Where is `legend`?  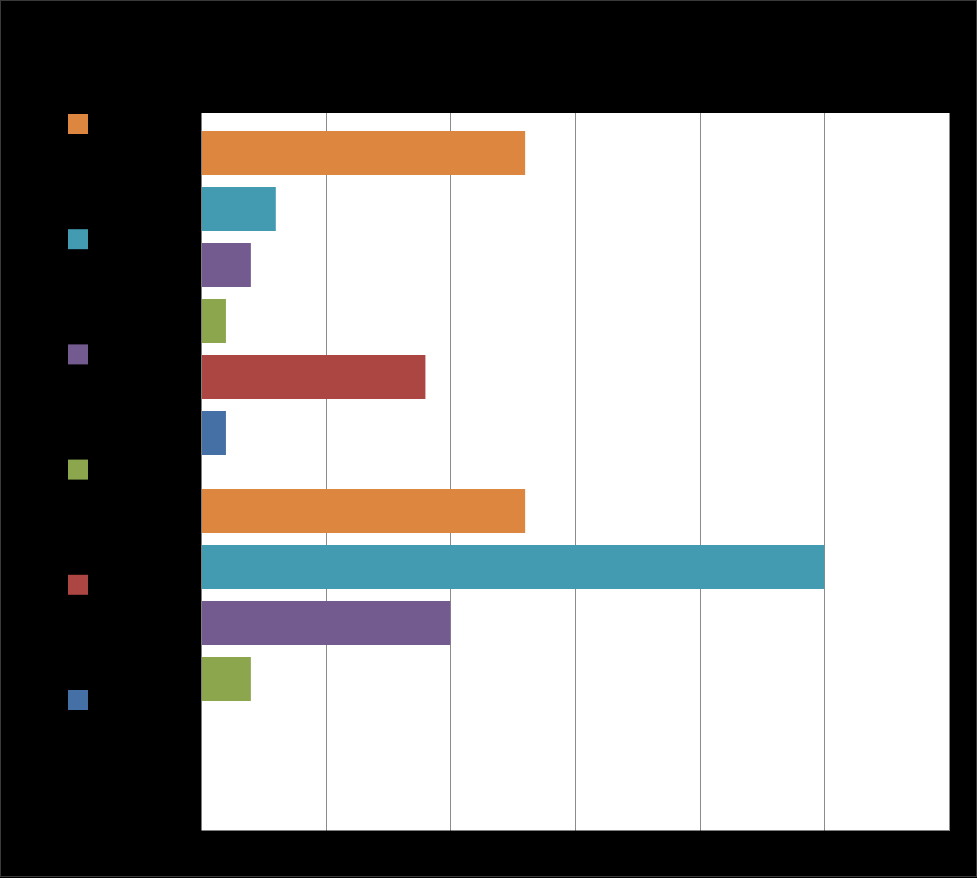
legend is located at coordinates (78, 412).